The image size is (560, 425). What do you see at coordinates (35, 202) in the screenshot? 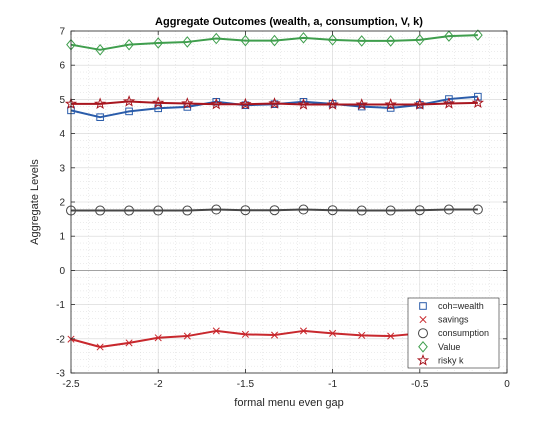
I see `y-axis-label: Aggregate Levels` at bounding box center [35, 202].